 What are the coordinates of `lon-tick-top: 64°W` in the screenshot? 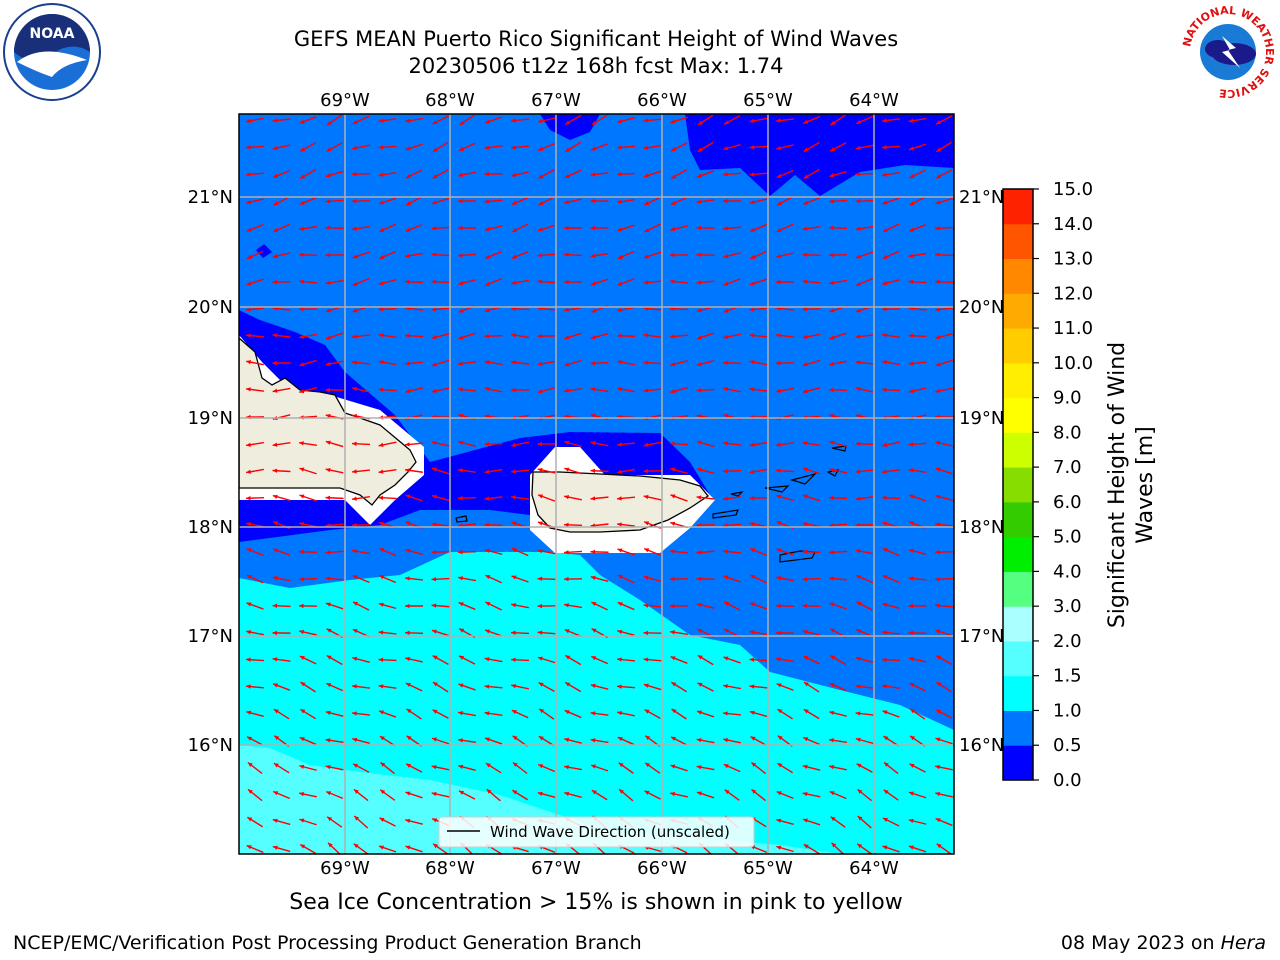 It's located at (874, 100).